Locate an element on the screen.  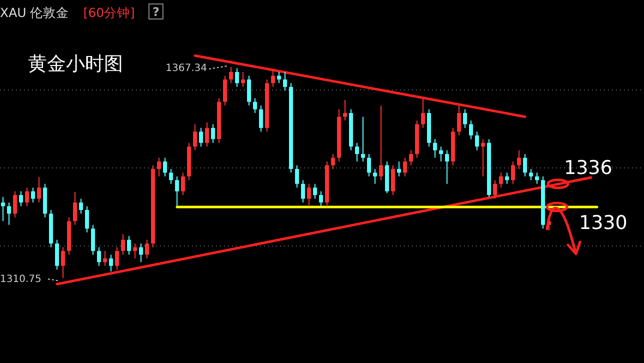
annotation: 黄金小时图 is located at coordinates (75, 64).